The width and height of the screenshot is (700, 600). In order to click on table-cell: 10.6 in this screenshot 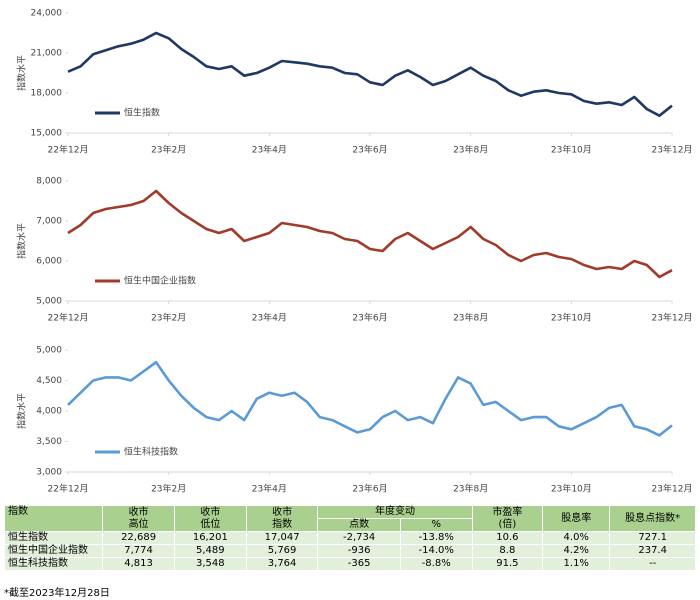, I will do `click(507, 538)`.